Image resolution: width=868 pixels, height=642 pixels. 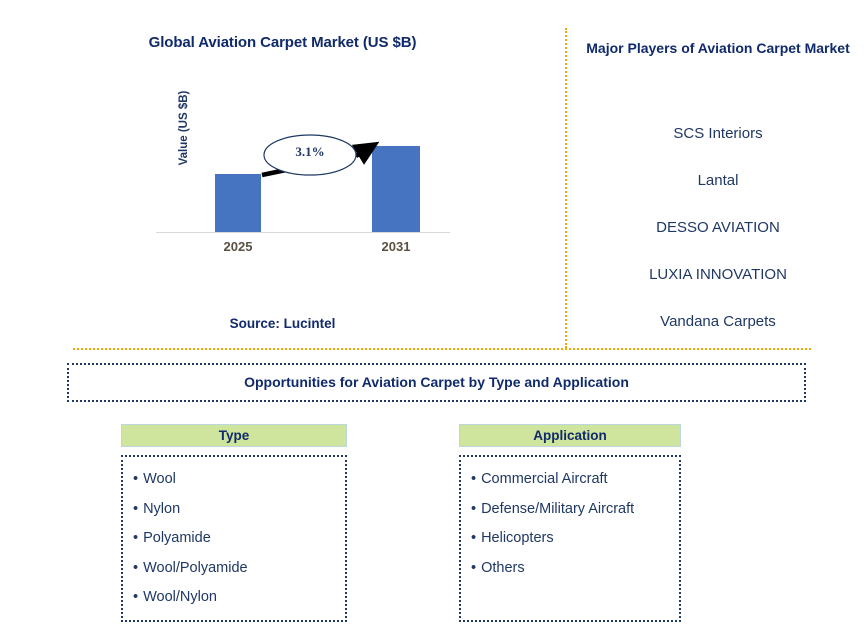 What do you see at coordinates (442, 349) in the screenshot?
I see `horizontal-divider` at bounding box center [442, 349].